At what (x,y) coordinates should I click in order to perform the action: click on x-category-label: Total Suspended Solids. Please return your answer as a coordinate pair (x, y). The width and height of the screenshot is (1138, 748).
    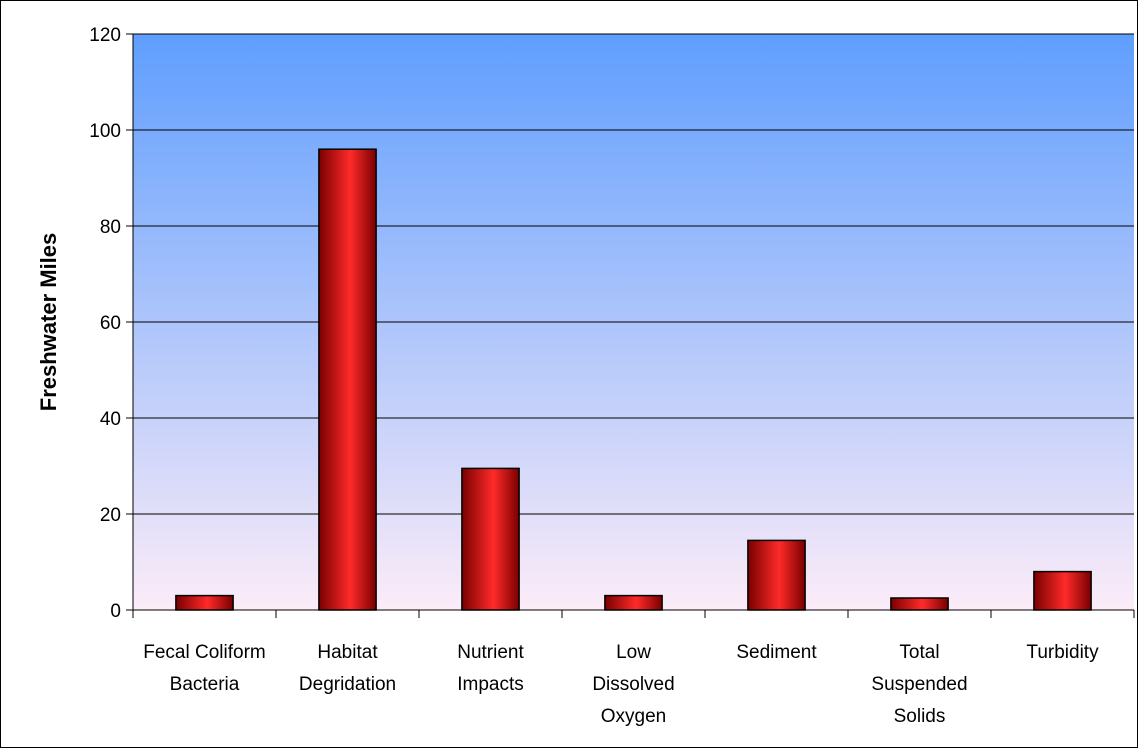
    Looking at the image, I should click on (919, 684).